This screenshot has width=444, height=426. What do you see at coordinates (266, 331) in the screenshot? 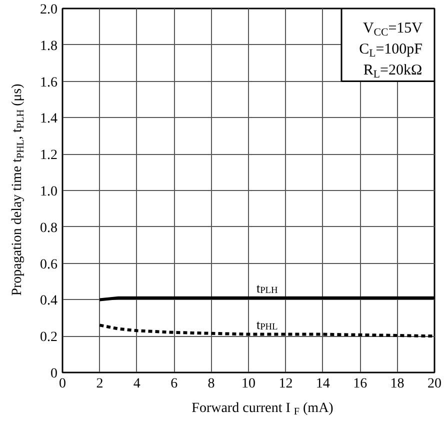
I see `line-series` at bounding box center [266, 331].